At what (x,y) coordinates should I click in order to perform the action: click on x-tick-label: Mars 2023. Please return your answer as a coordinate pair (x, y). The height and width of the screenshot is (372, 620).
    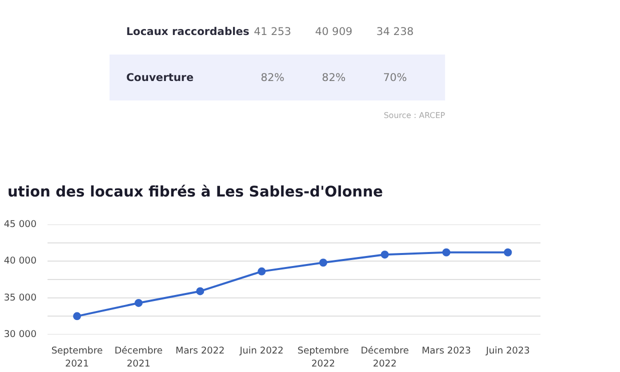
    Looking at the image, I should click on (446, 351).